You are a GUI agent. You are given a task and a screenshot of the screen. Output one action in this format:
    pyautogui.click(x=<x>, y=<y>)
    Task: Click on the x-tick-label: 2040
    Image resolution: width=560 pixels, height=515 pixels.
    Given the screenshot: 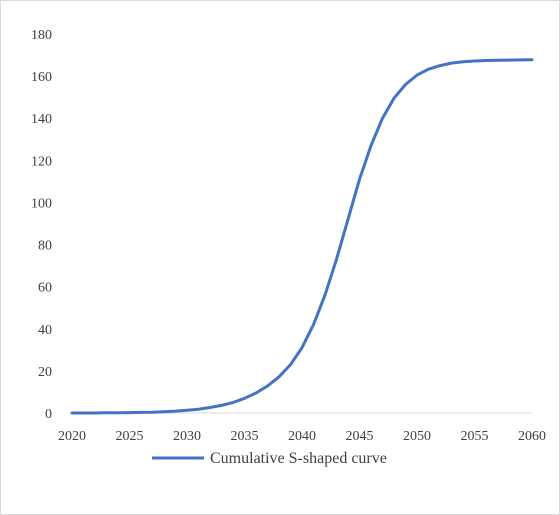 What is the action you would take?
    pyautogui.click(x=302, y=436)
    